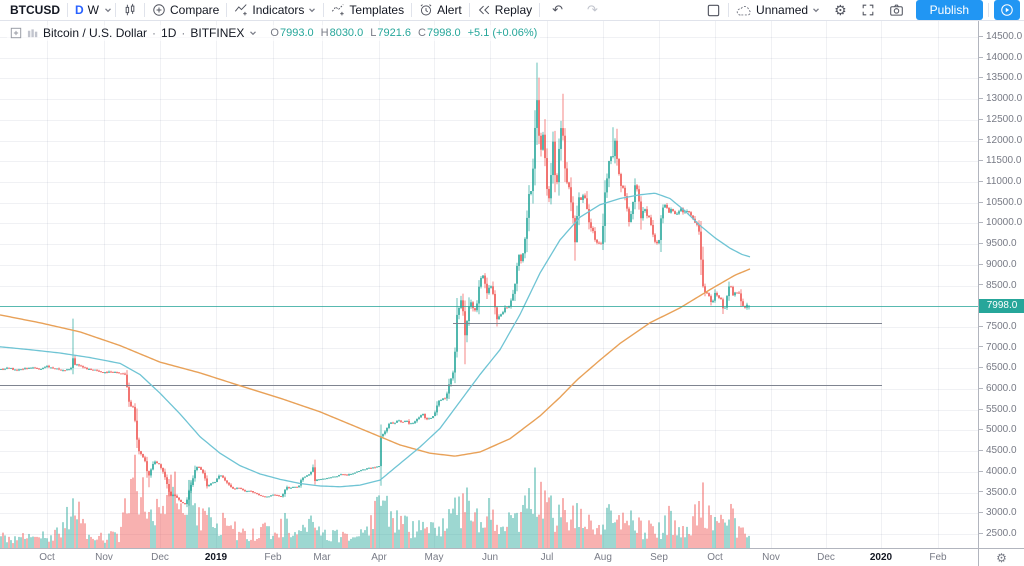  Describe the element at coordinates (547, 557) in the screenshot. I see `time-tick: Jul` at that location.